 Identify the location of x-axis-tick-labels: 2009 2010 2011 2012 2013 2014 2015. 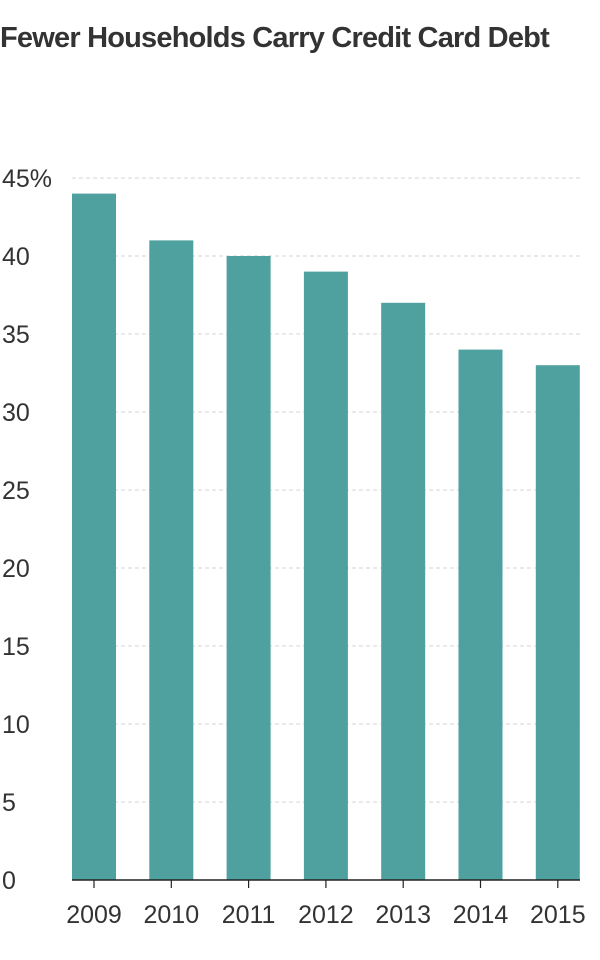
(325, 915).